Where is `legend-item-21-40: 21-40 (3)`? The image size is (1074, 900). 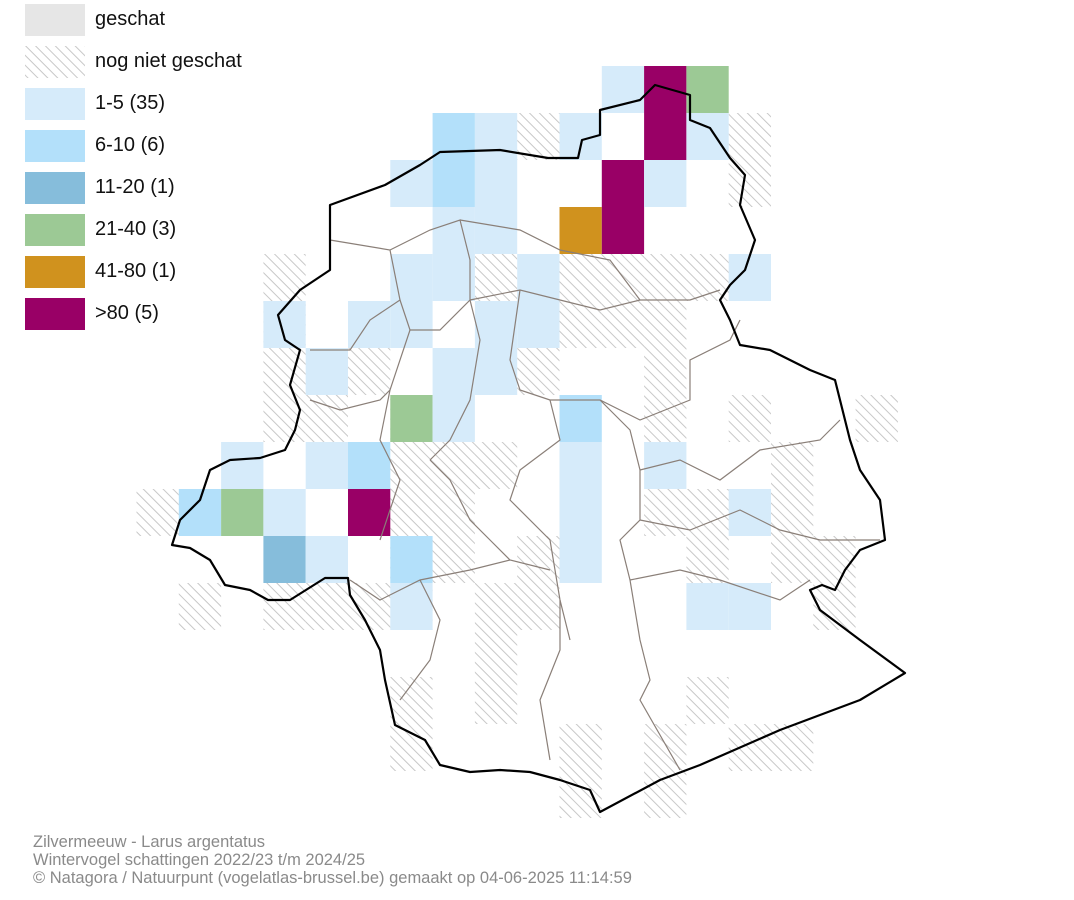 legend-item-21-40: 21-40 (3) is located at coordinates (225, 230).